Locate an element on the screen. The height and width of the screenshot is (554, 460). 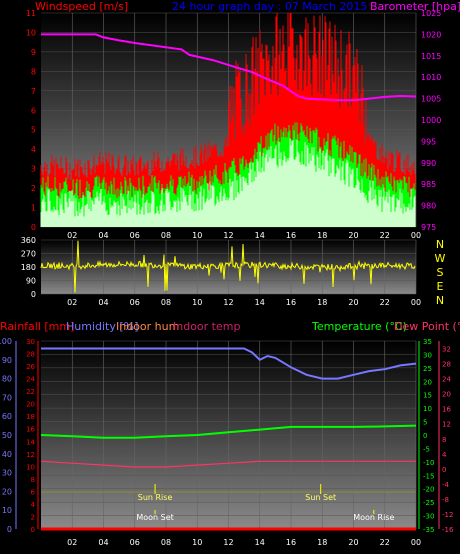
rainfall-tick-label: 18 is located at coordinates (30, 417).